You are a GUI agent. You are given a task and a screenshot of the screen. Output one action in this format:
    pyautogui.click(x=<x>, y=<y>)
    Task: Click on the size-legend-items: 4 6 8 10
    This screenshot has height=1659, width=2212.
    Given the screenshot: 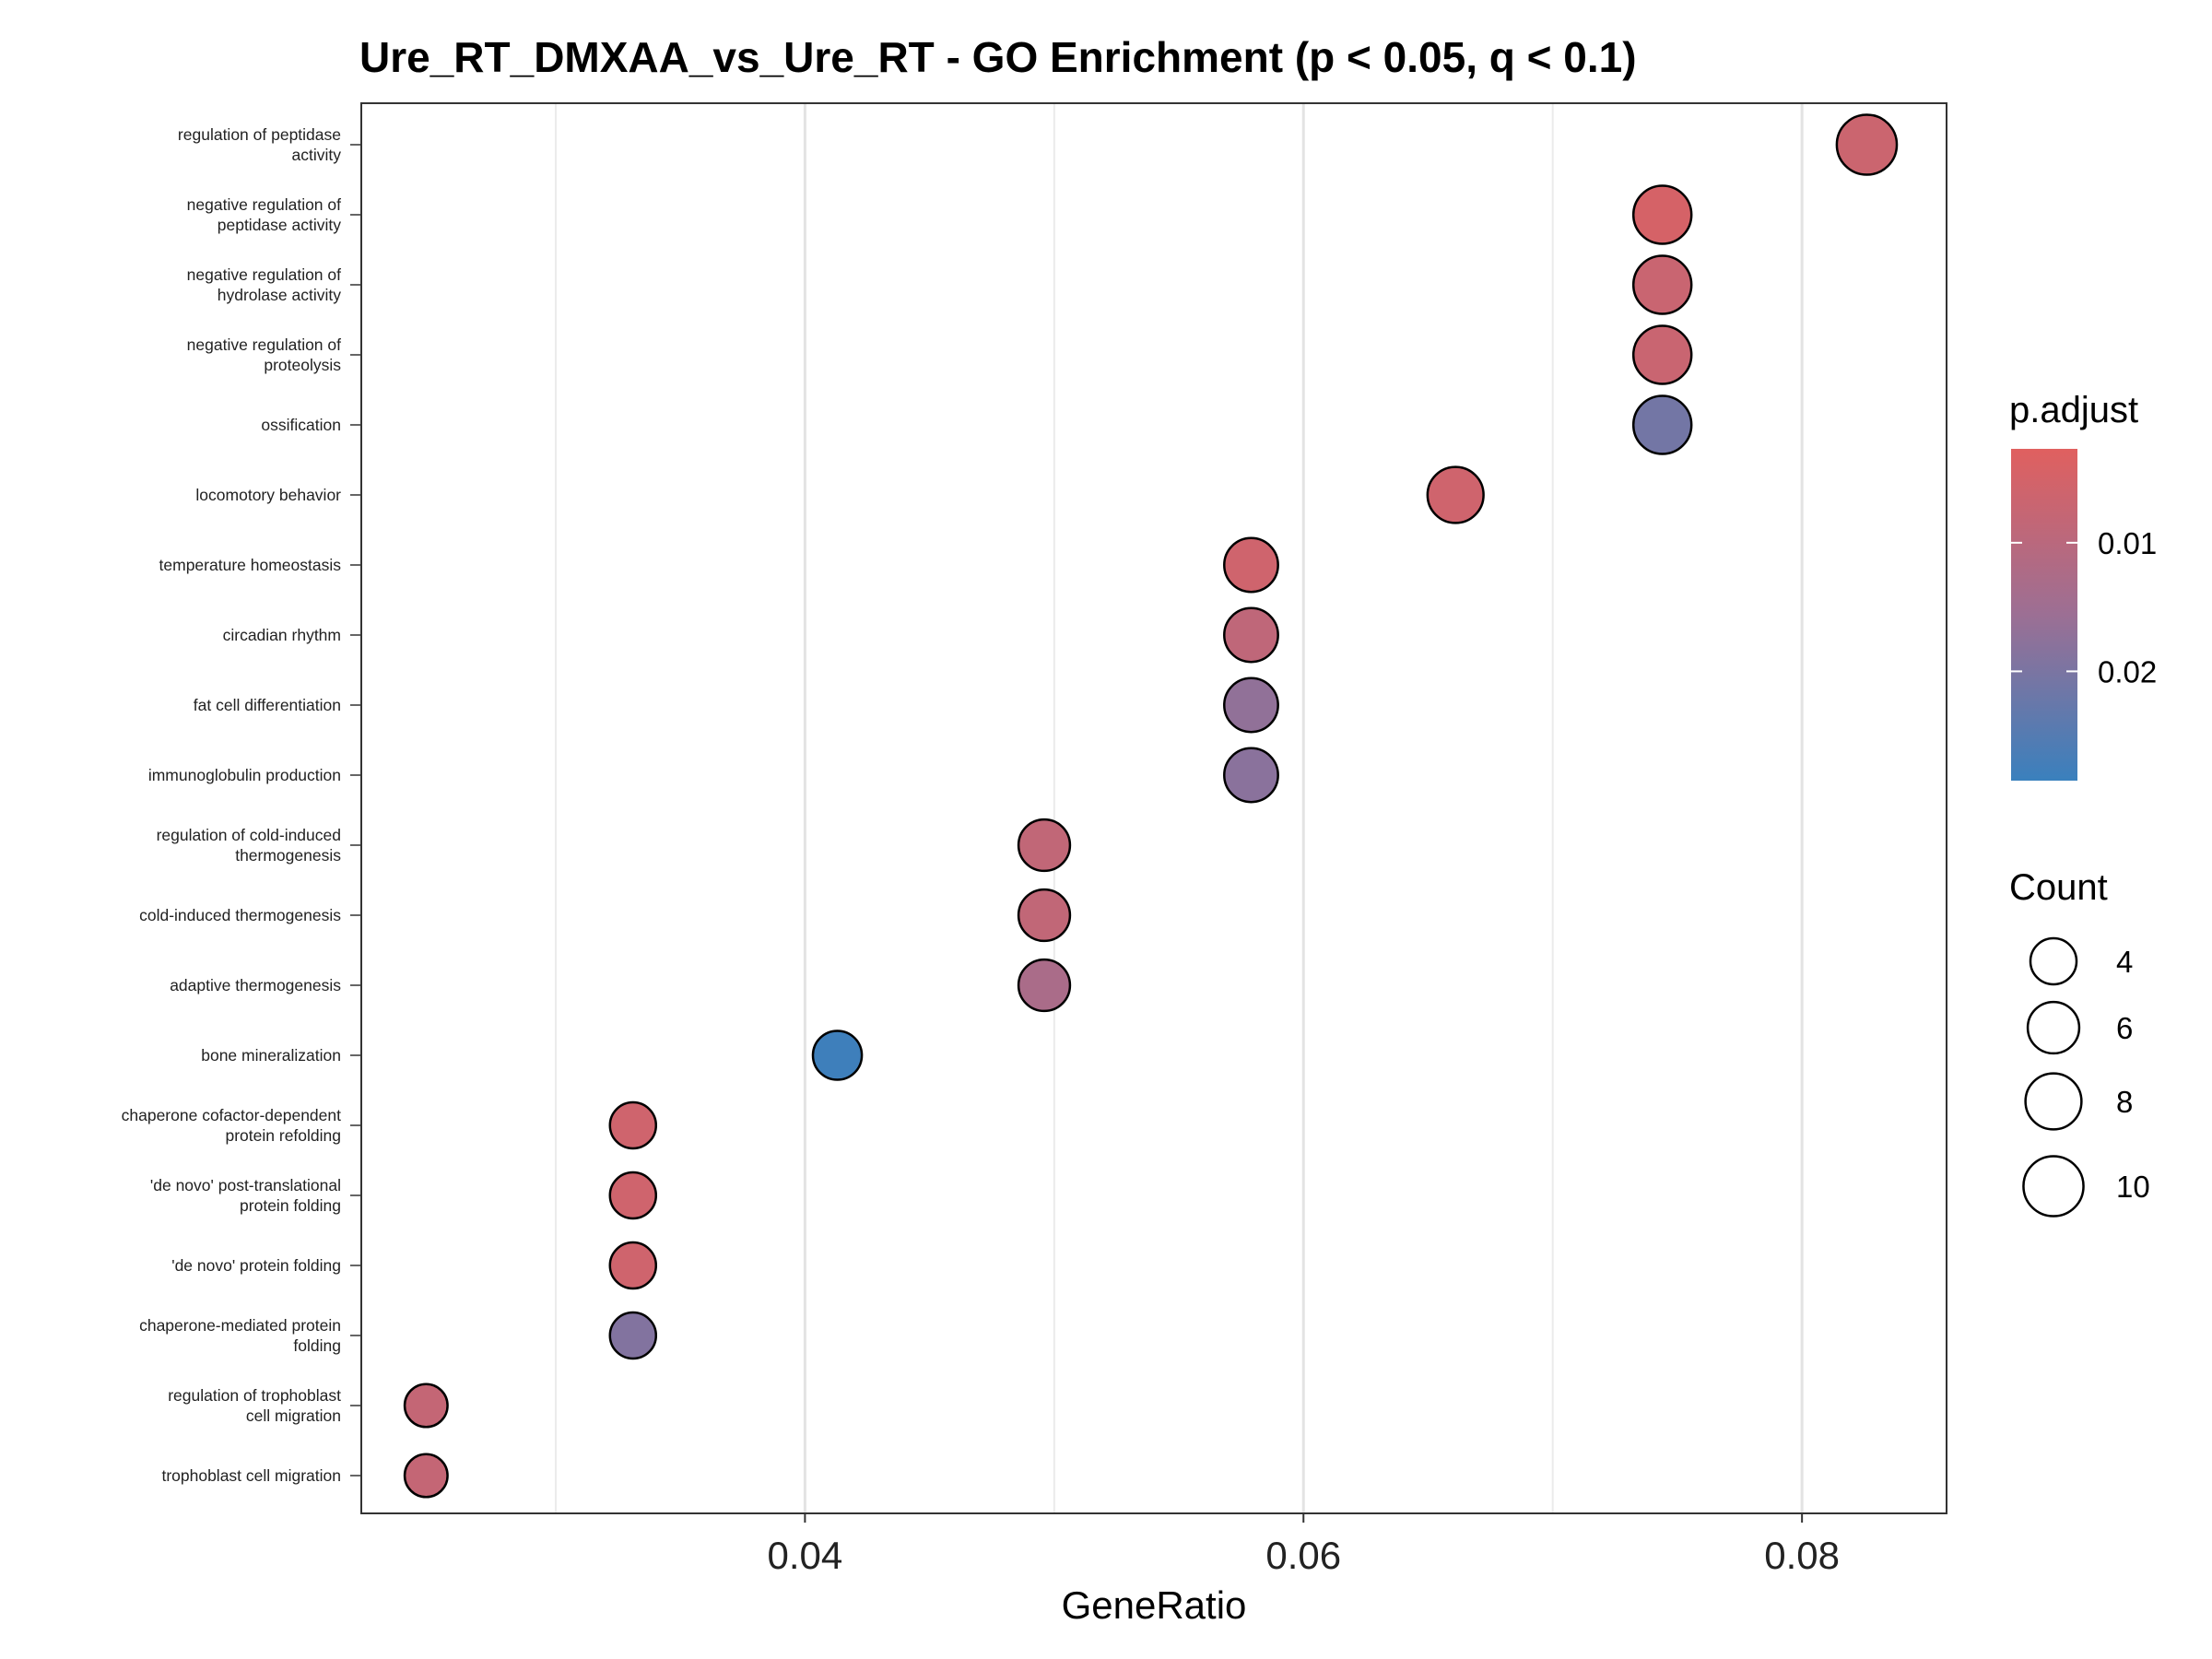 What is the action you would take?
    pyautogui.click(x=2086, y=1077)
    